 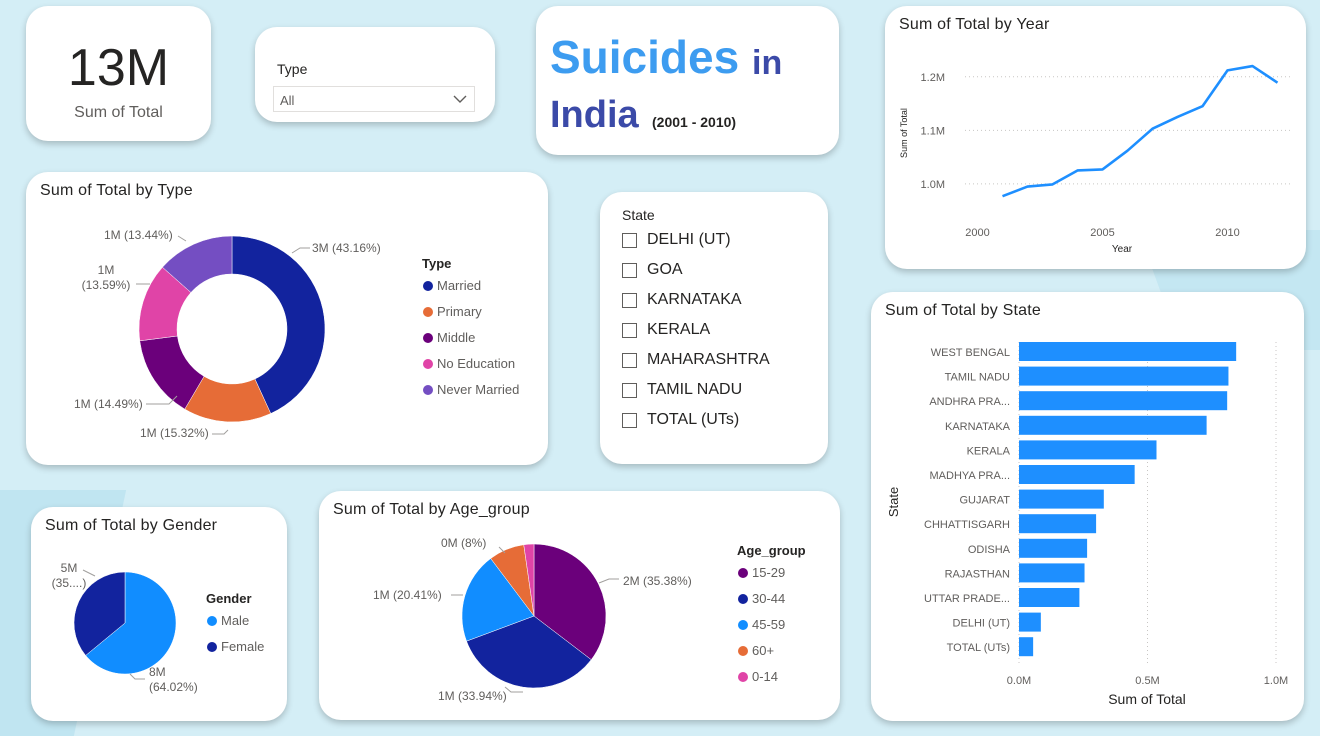 What do you see at coordinates (1102, 233) in the screenshot?
I see `x-tick-label: 2005` at bounding box center [1102, 233].